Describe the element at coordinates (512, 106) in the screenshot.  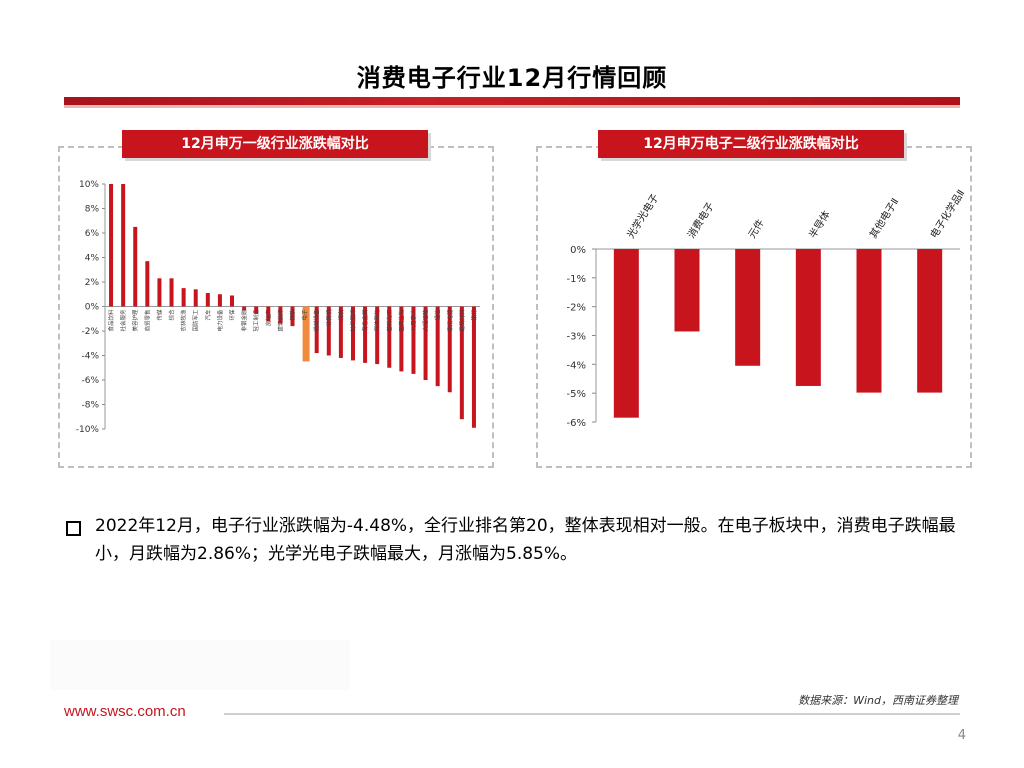
I see `title-underline-shadow` at that location.